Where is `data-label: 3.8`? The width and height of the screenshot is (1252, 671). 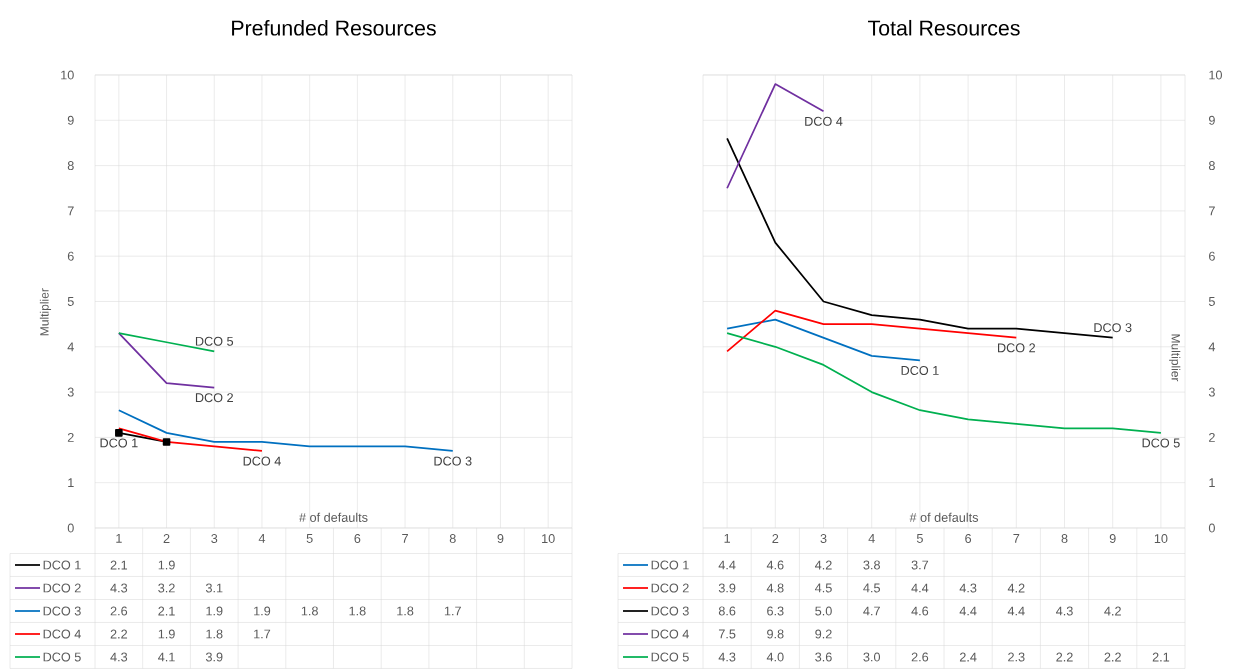 data-label: 3.8 is located at coordinates (871, 565).